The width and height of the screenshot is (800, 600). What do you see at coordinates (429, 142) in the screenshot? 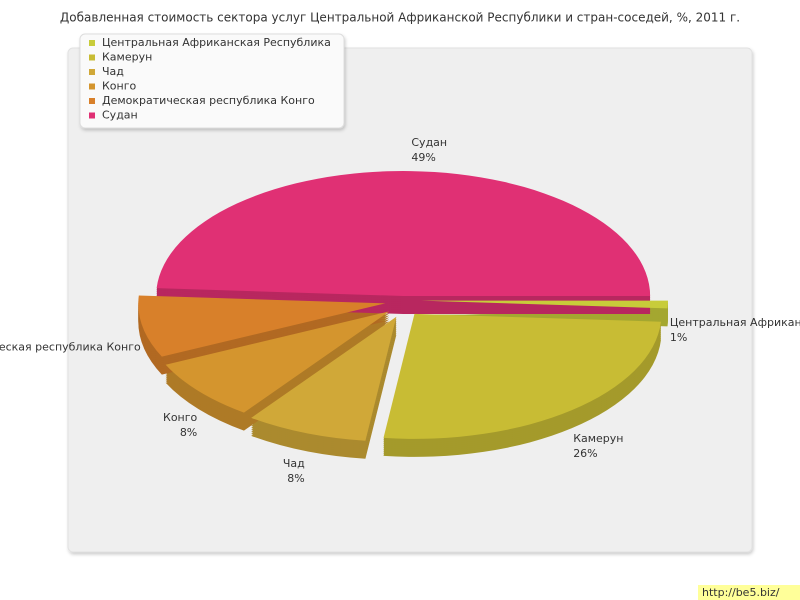
I see `slice-label: Судан` at bounding box center [429, 142].